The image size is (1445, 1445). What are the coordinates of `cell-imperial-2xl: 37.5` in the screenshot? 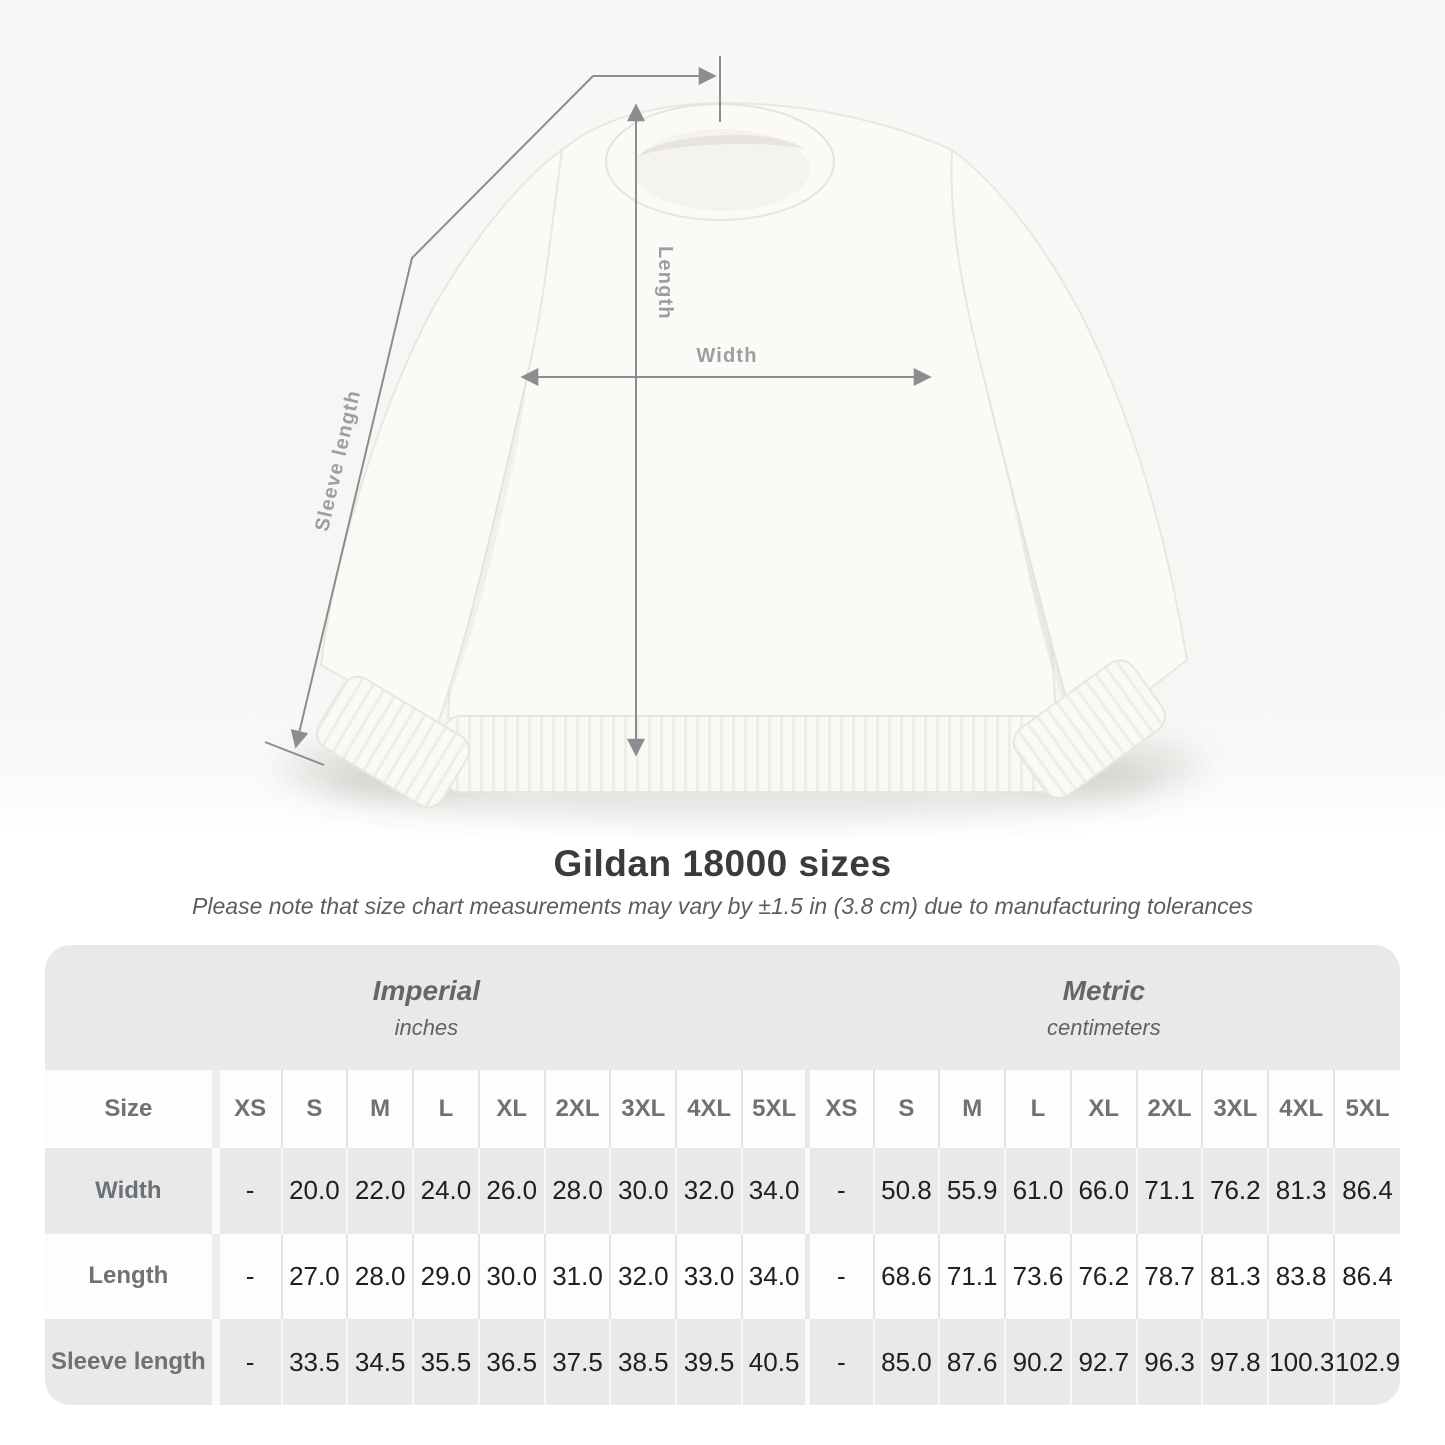 It's located at (577, 1362).